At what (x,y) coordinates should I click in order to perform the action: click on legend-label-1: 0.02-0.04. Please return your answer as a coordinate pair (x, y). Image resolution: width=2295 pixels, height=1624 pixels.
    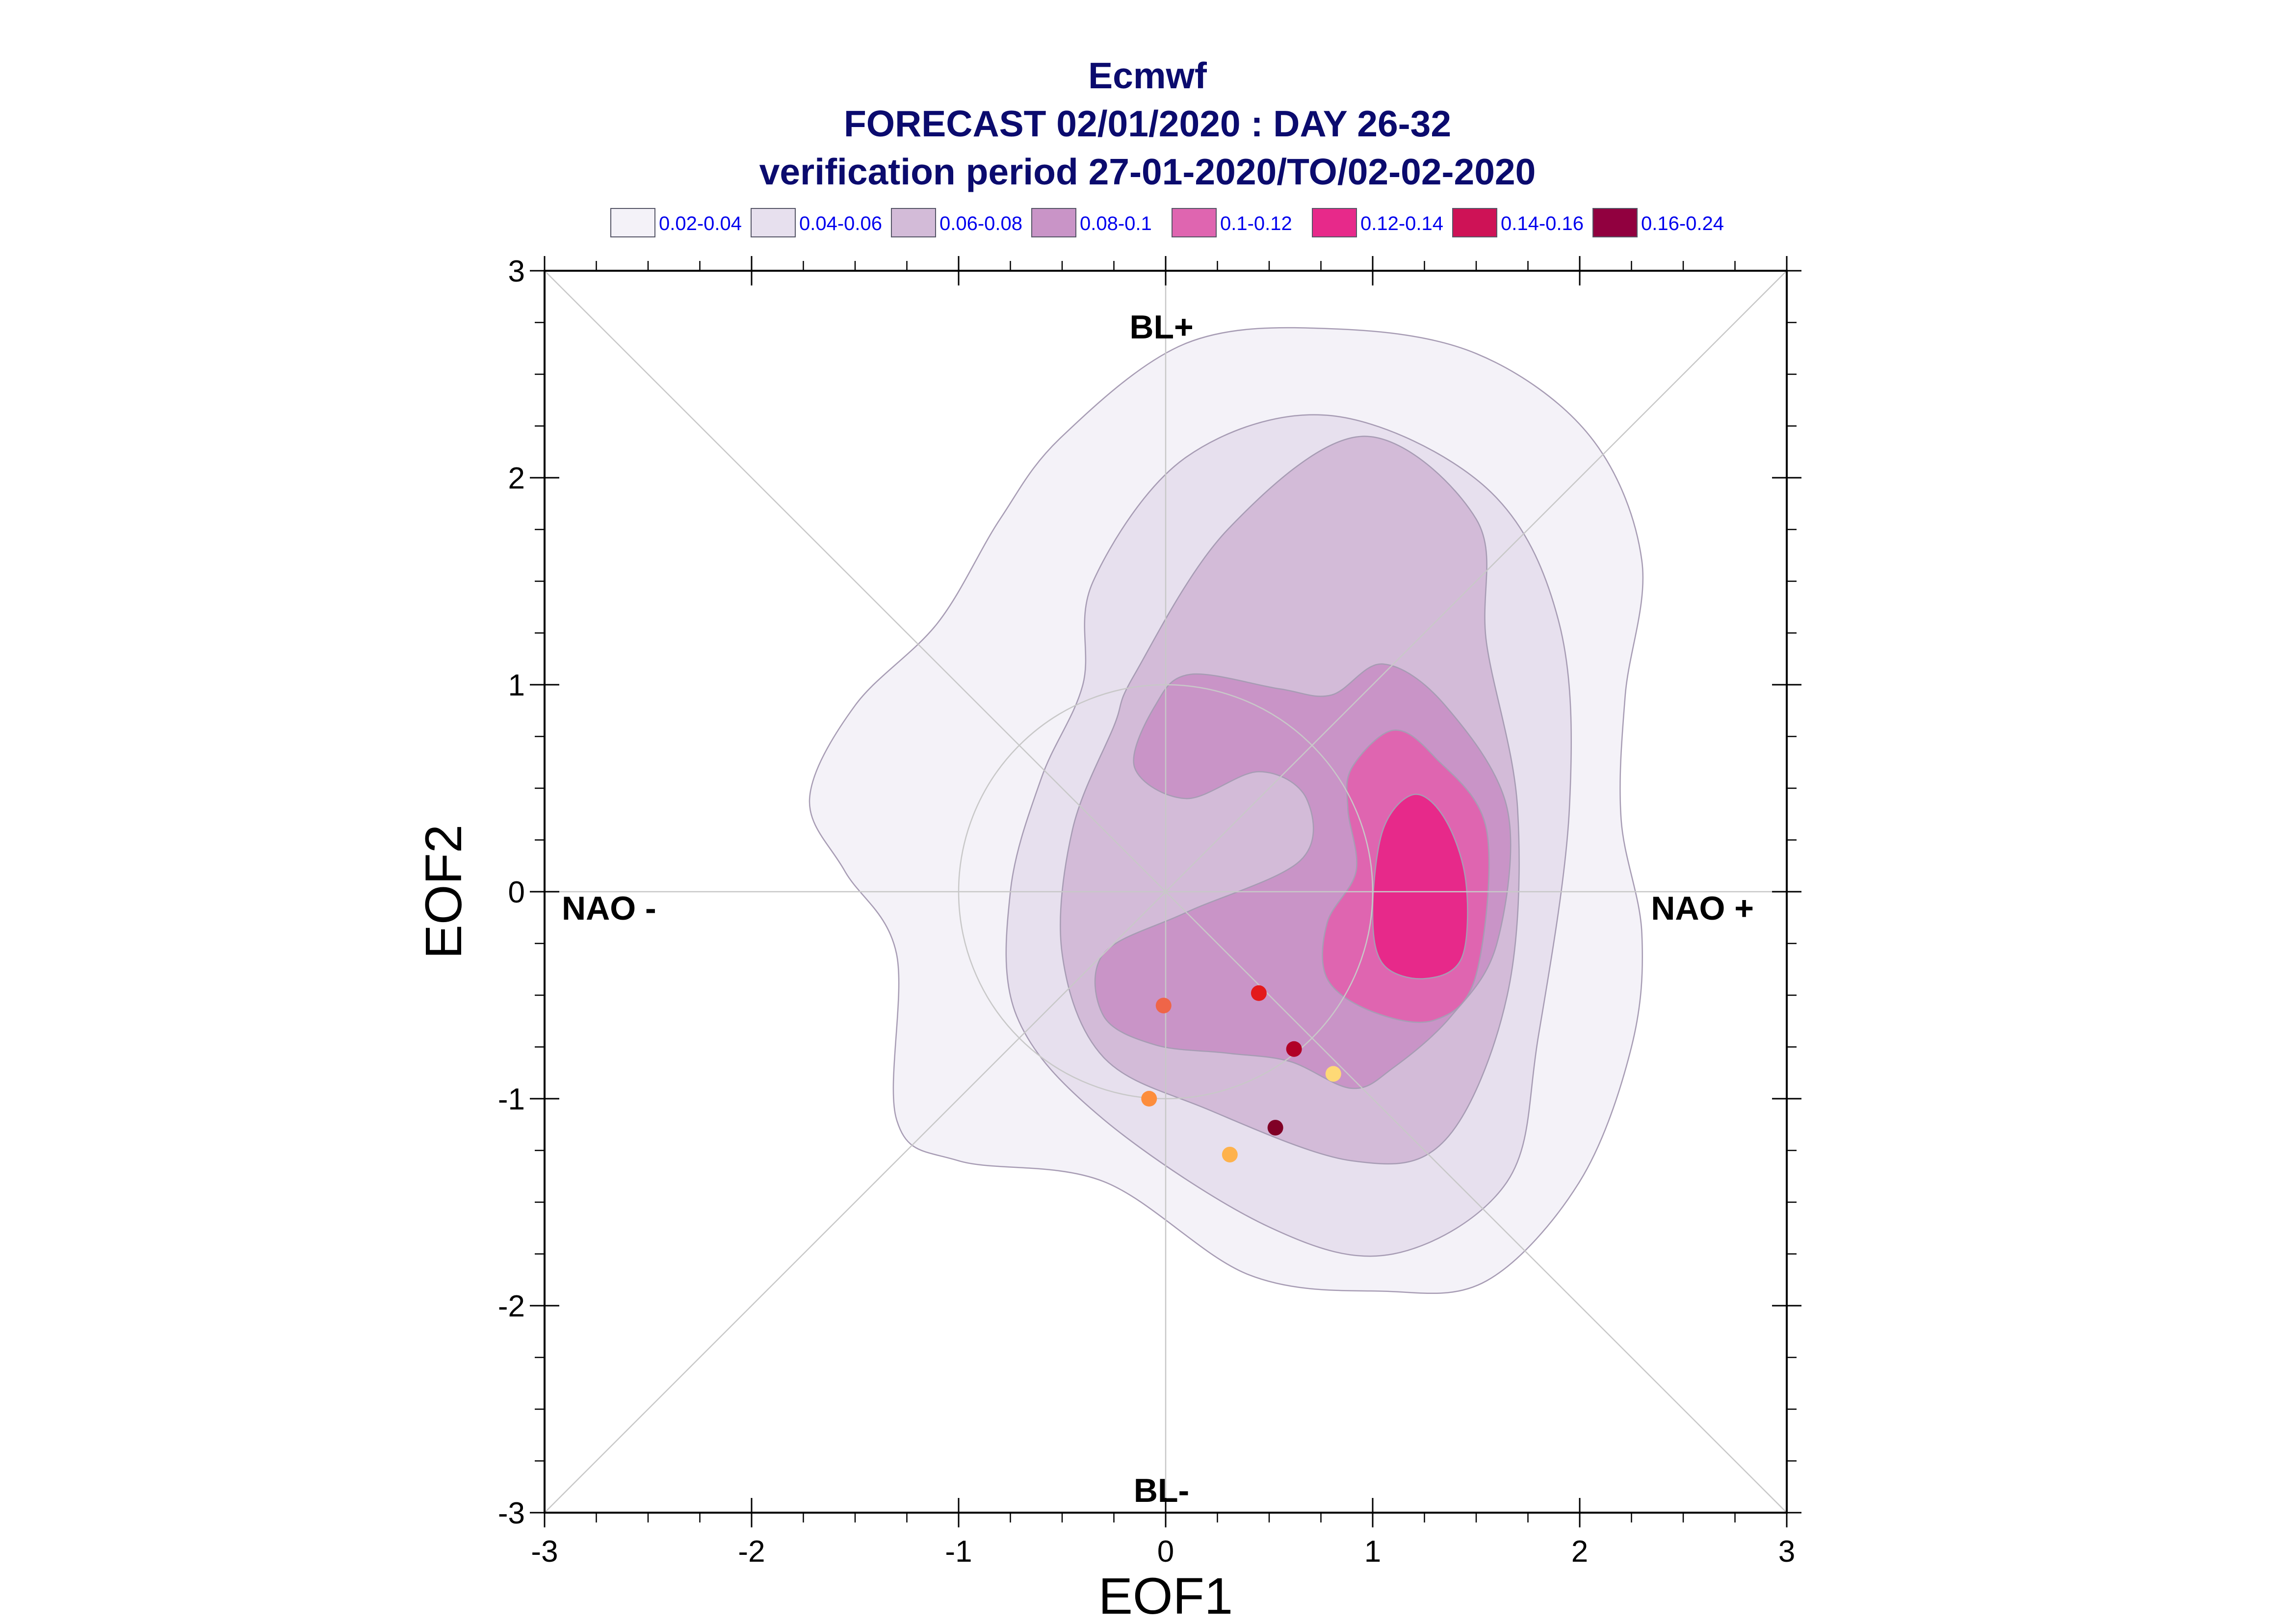
    Looking at the image, I should click on (701, 223).